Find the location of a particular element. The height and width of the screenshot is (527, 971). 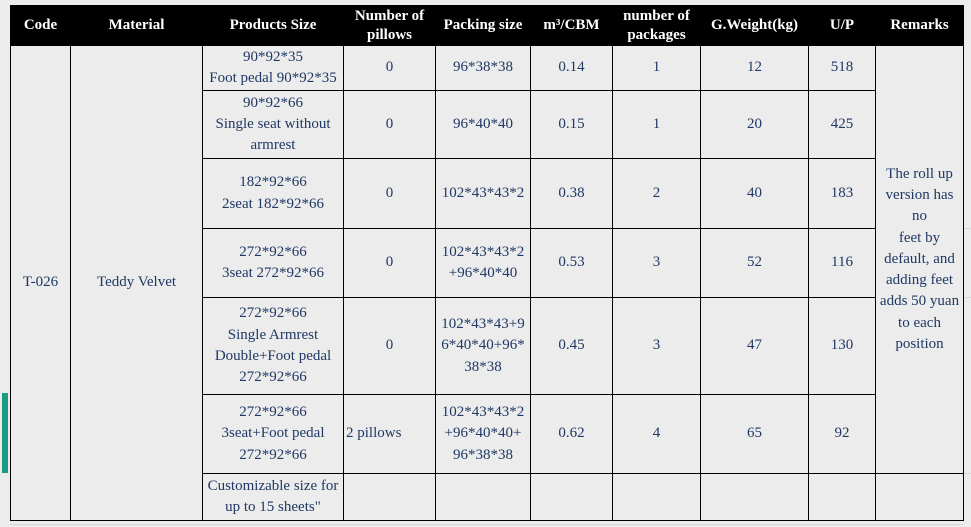

cbm-cell: 0.53 is located at coordinates (571, 263).